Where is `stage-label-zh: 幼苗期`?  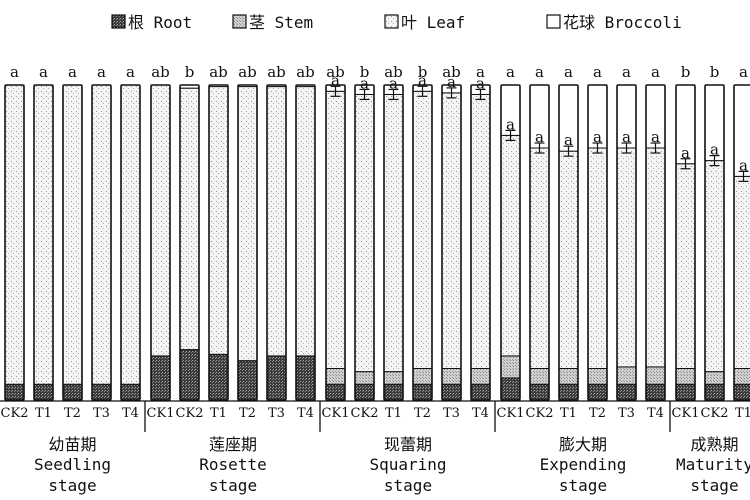
stage-label-zh: 幼苗期 is located at coordinates (72, 444).